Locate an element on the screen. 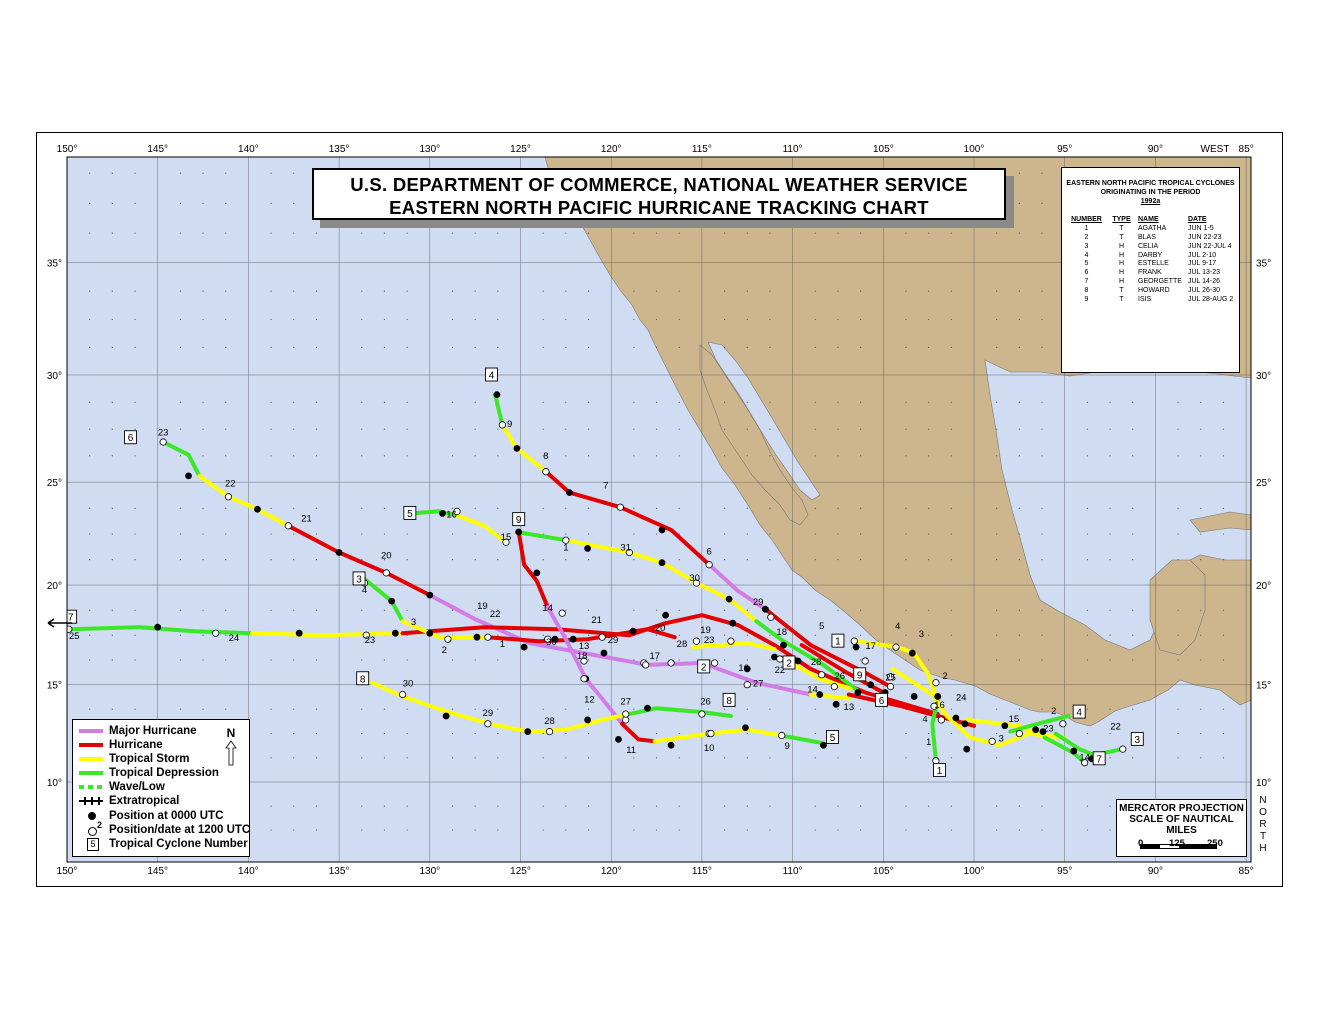 The image size is (1320, 1020). cyclone-number-label: 3 is located at coordinates (1137, 740).